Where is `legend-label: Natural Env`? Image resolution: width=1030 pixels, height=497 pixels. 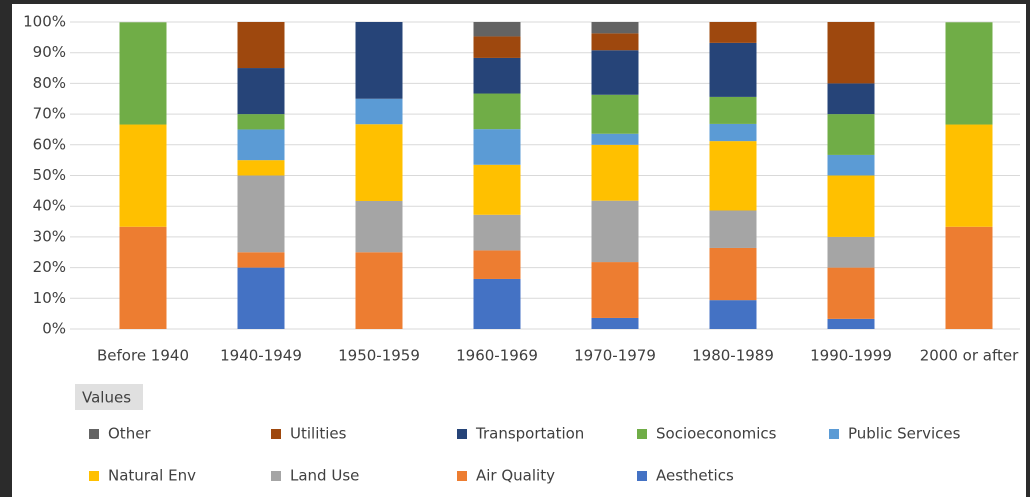
legend-label: Natural Env is located at coordinates (152, 476).